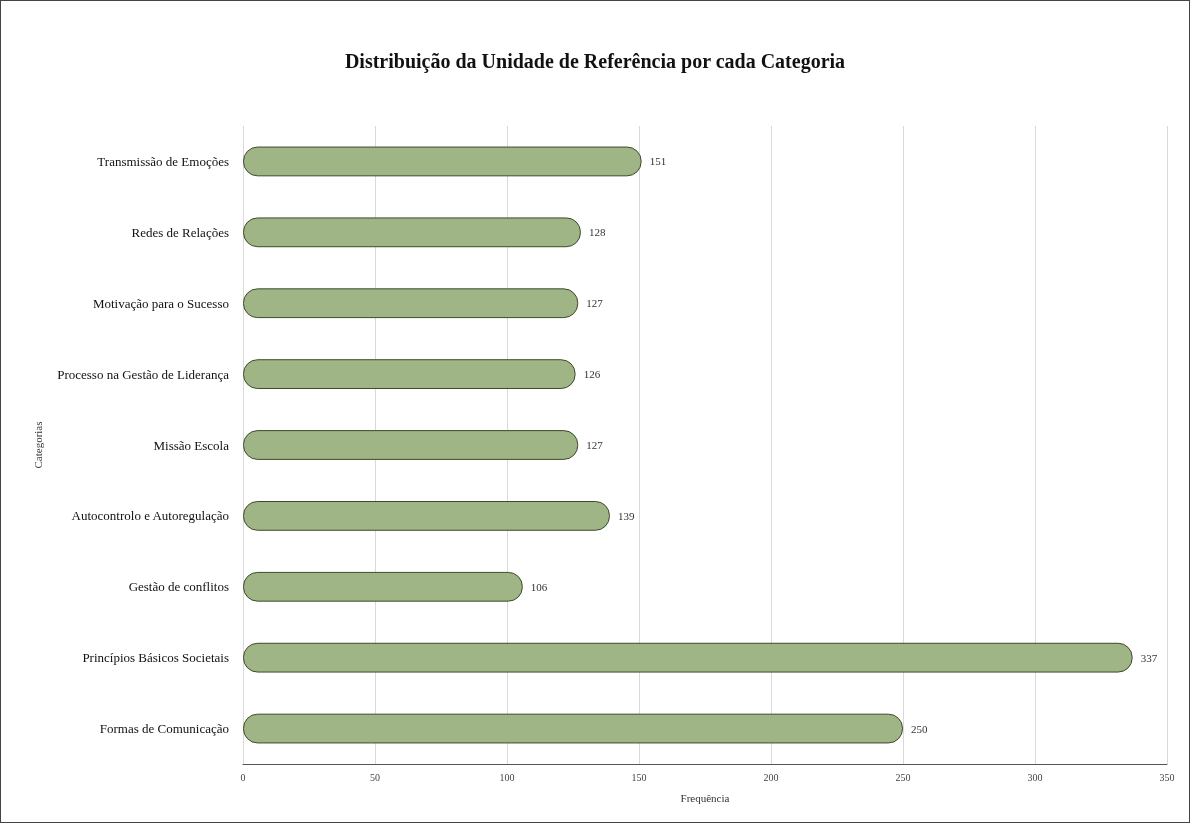 The height and width of the screenshot is (823, 1190). What do you see at coordinates (903, 777) in the screenshot?
I see `x-tick-label: 250` at bounding box center [903, 777].